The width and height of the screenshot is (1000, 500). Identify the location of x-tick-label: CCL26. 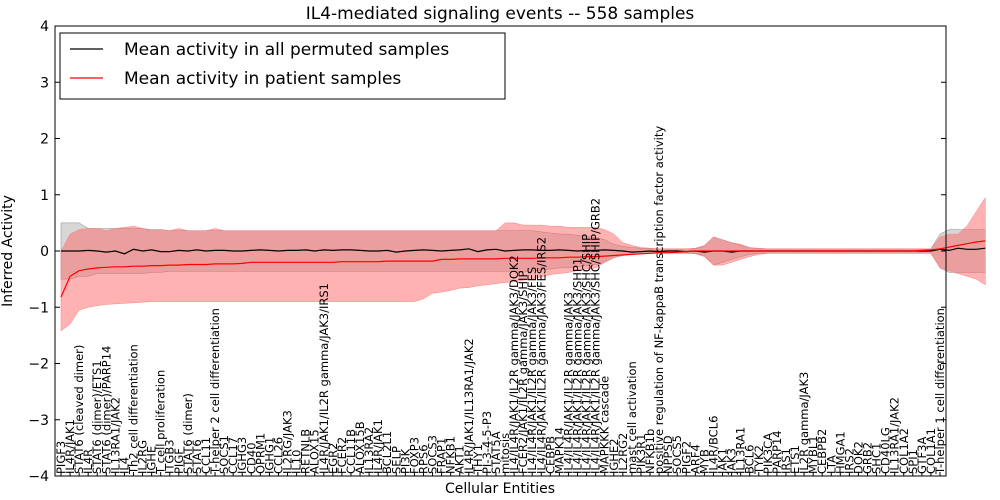
(279, 455).